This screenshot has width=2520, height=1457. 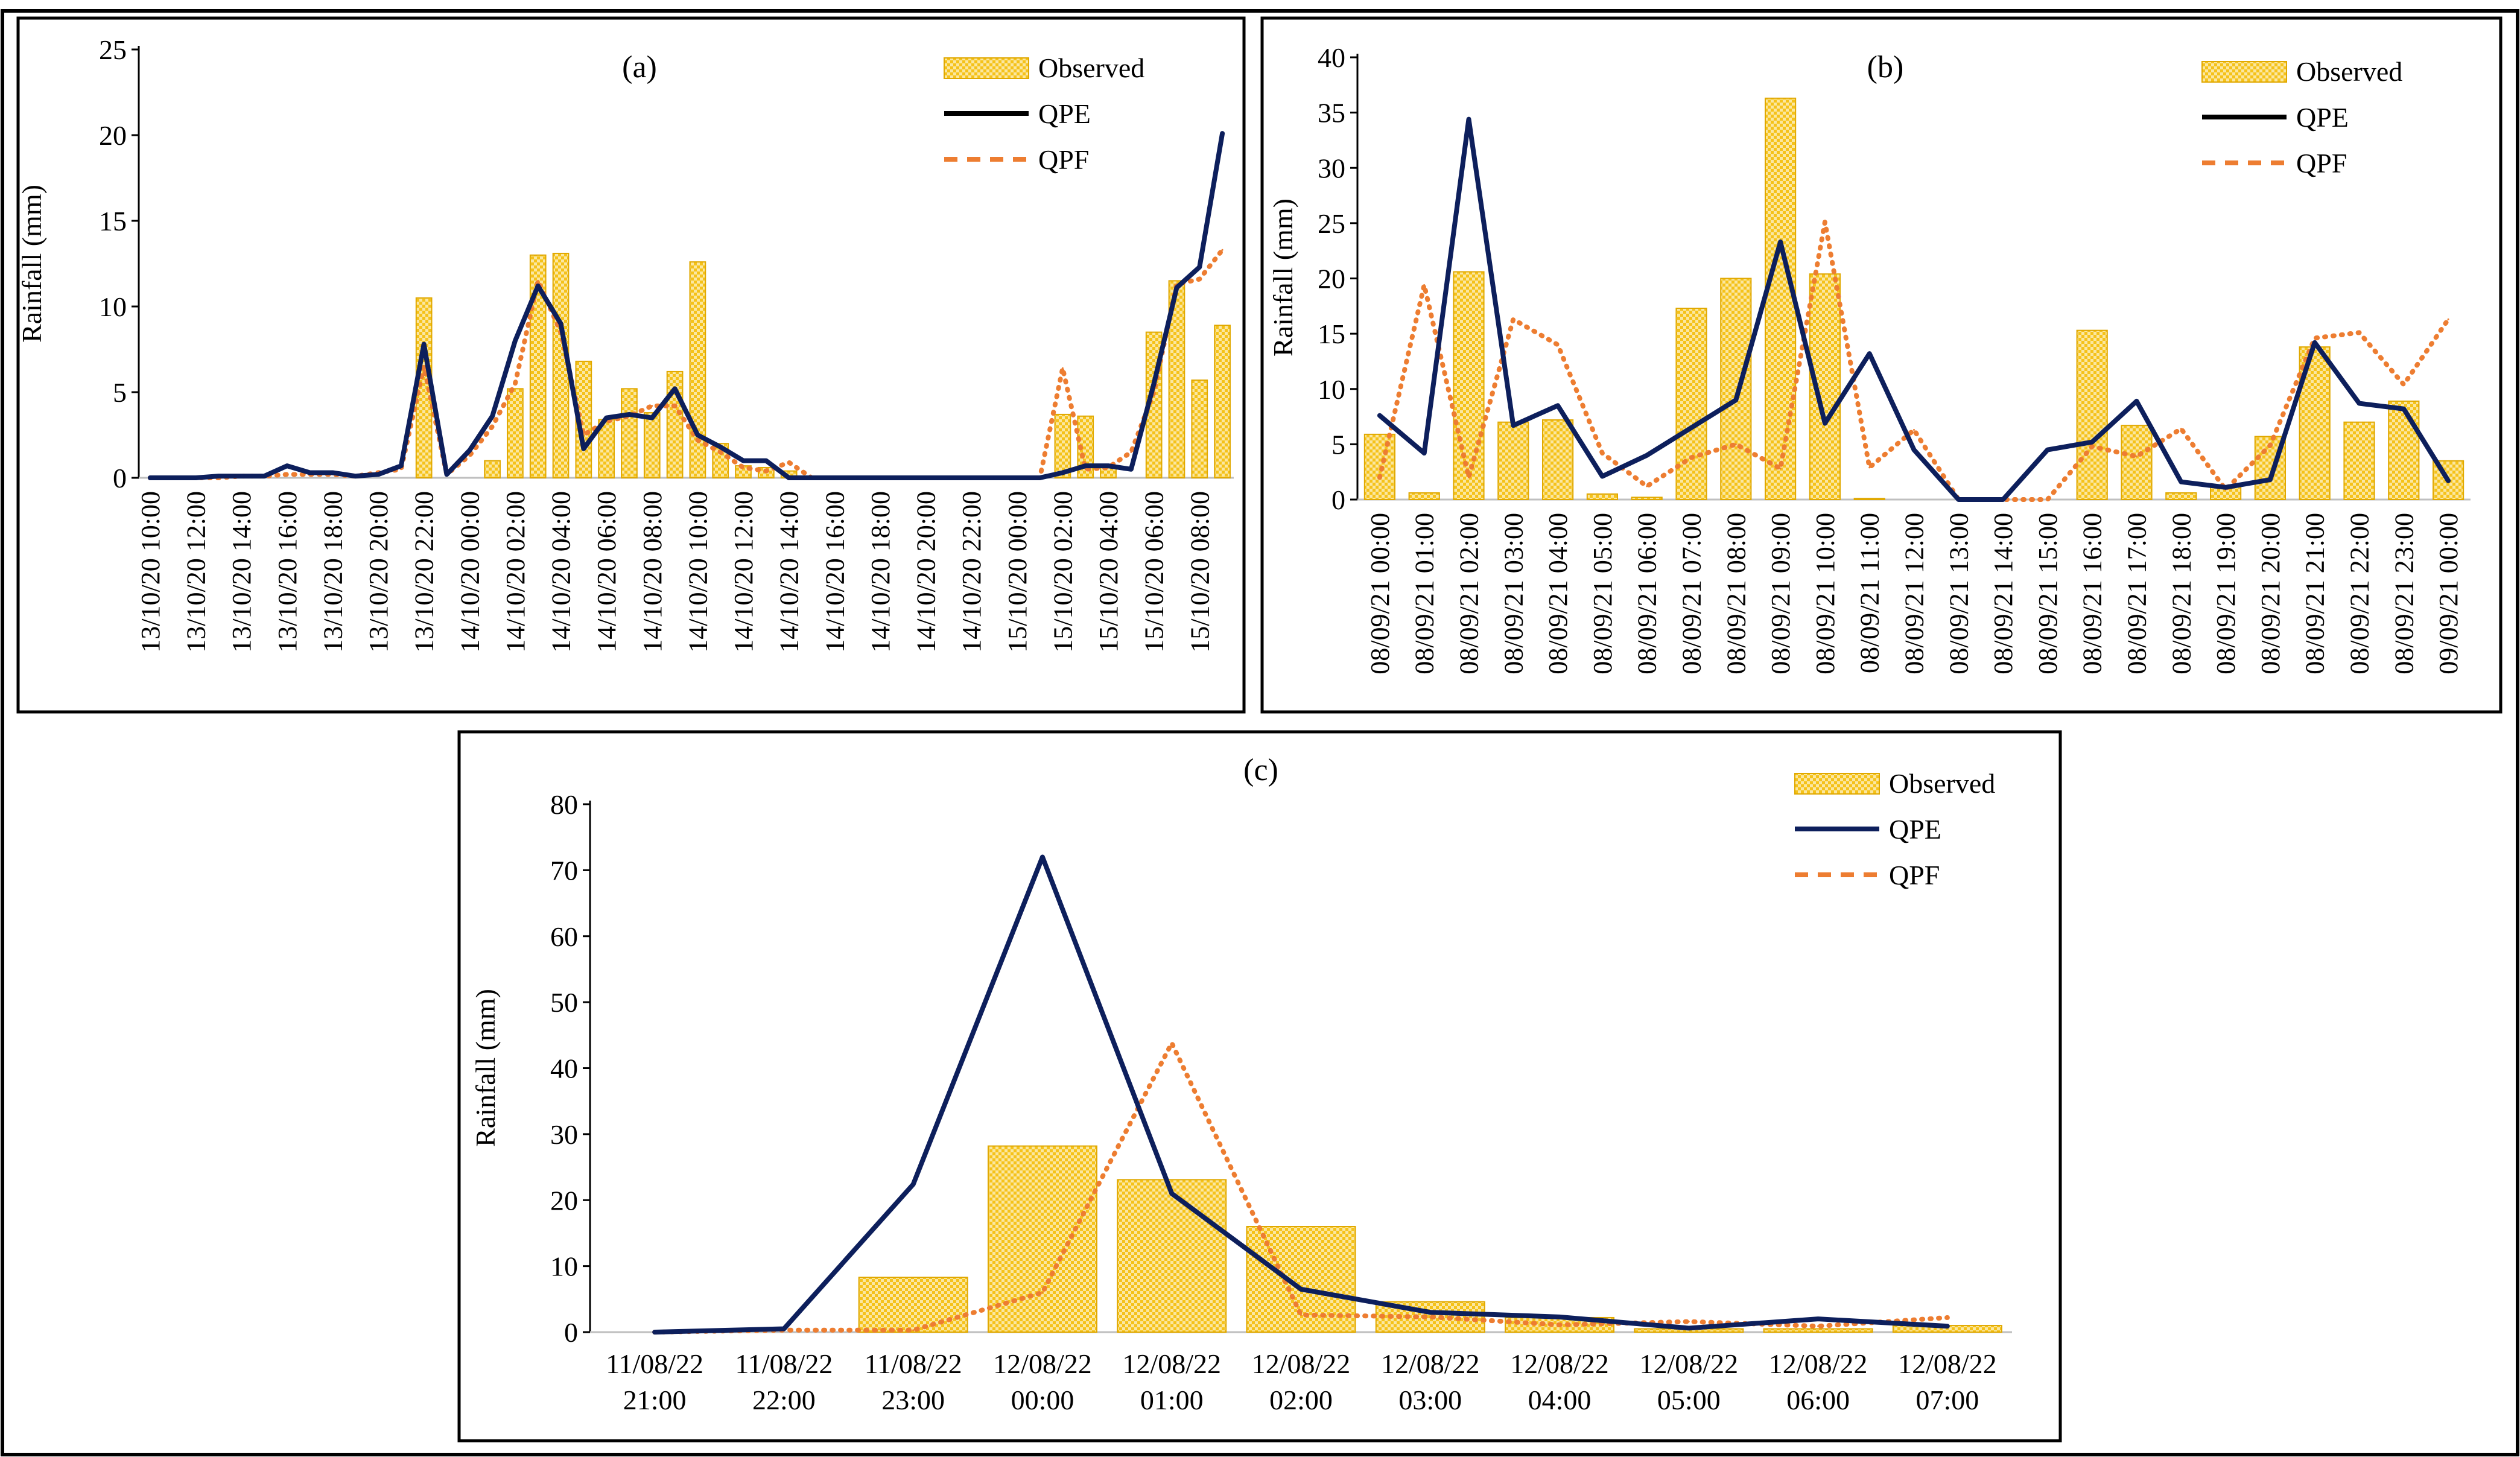 I want to click on x-tick-label: 08/09/21 16:00, so click(x=2092, y=594).